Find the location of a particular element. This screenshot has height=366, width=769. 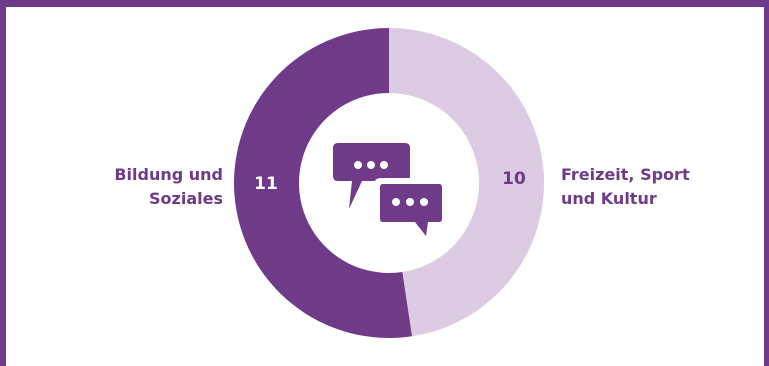

slice-value-label-left: 11 is located at coordinates (266, 184).